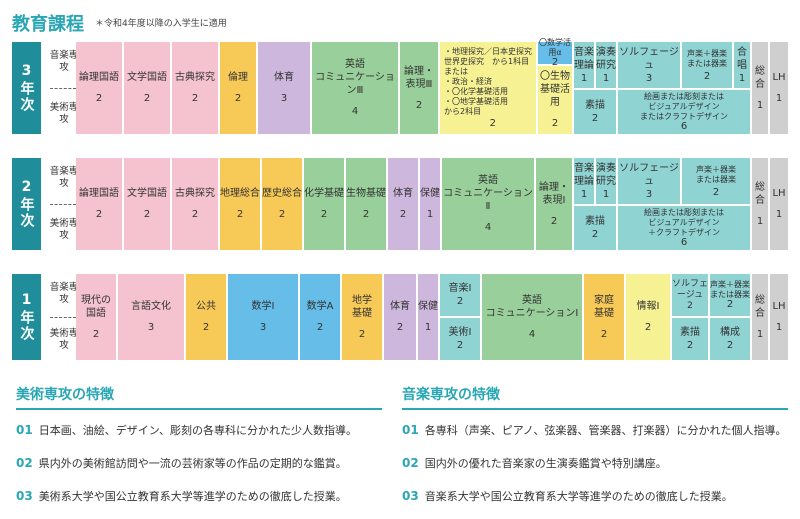  Describe the element at coordinates (26, 317) in the screenshot. I see `year1-label: 1年次` at that location.